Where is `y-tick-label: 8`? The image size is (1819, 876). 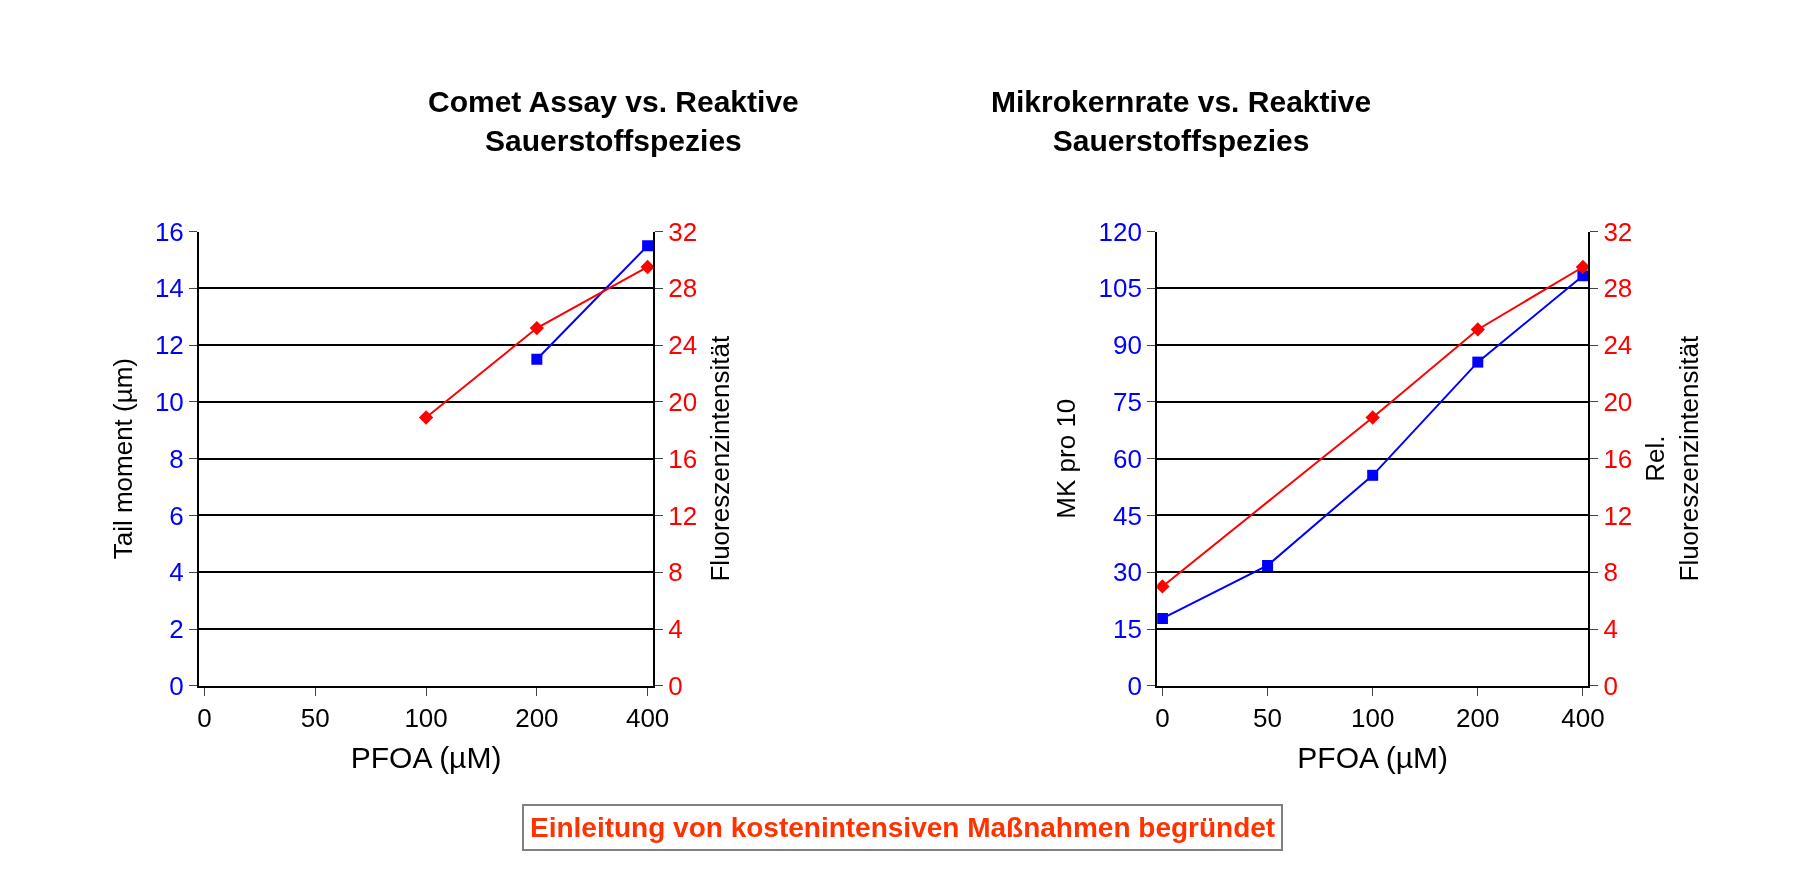 y-tick-label: 8 is located at coordinates (176, 458).